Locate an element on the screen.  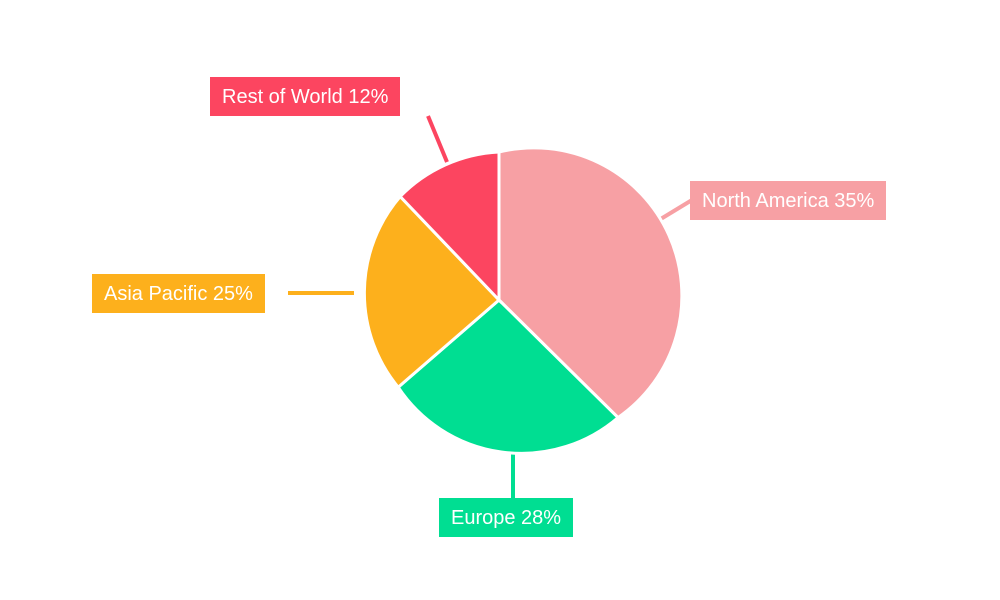
pie-slice-north-america is located at coordinates (590, 283).